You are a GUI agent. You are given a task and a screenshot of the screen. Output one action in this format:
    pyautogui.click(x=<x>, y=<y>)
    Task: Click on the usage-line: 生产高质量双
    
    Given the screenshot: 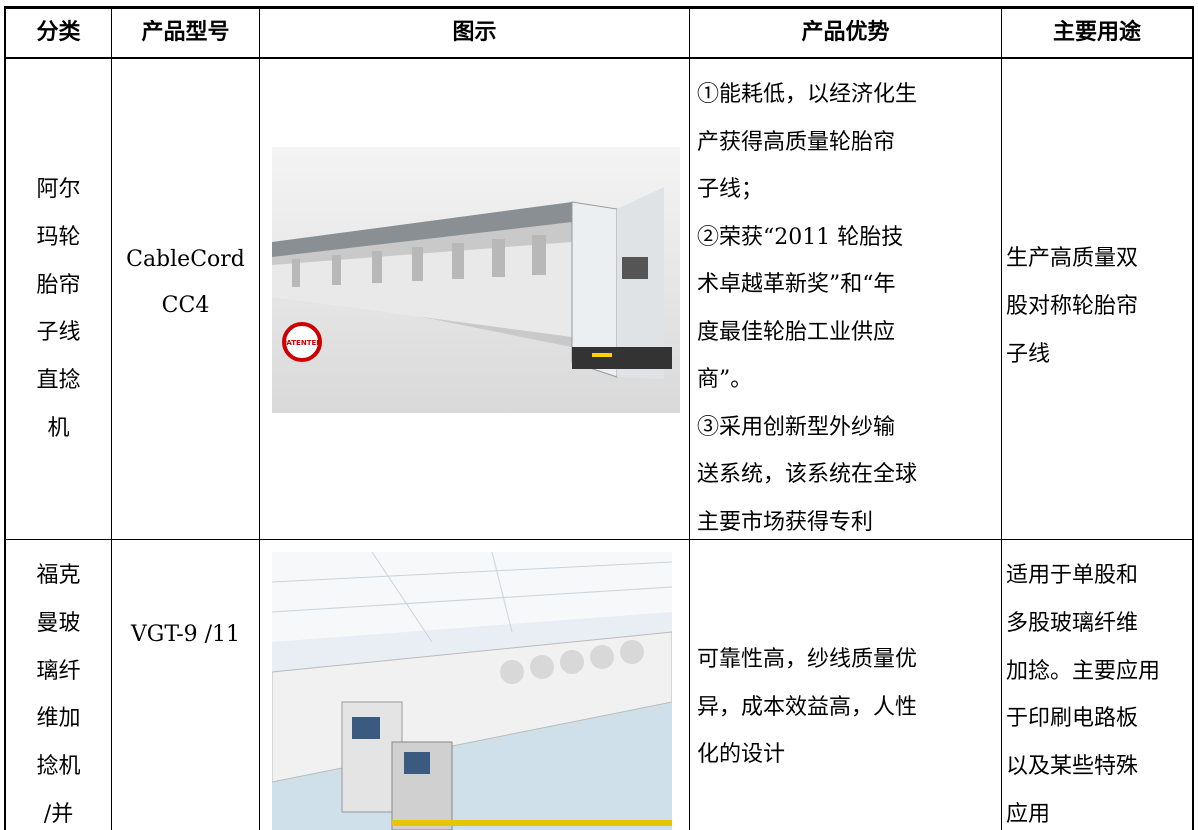 What is the action you would take?
    pyautogui.click(x=1072, y=258)
    